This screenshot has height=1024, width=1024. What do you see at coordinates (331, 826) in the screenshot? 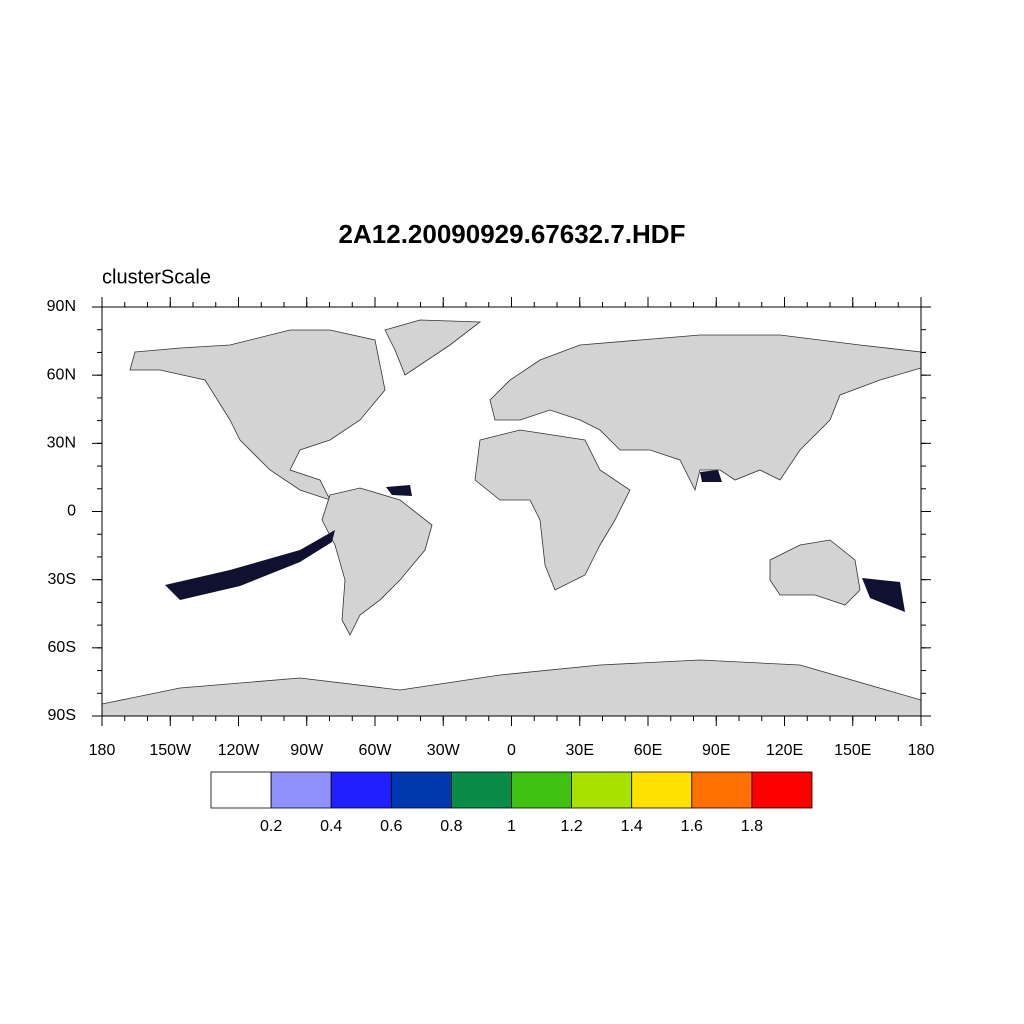
I see `colorbar-label: 0.4` at bounding box center [331, 826].